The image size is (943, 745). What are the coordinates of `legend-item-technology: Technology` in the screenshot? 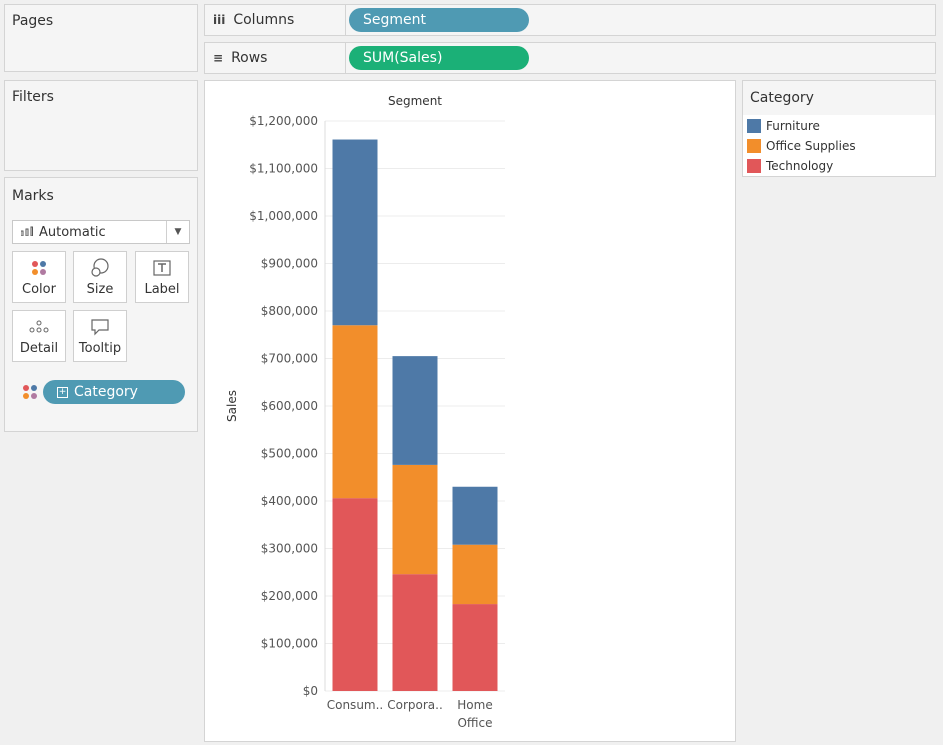 It's located at (790, 166).